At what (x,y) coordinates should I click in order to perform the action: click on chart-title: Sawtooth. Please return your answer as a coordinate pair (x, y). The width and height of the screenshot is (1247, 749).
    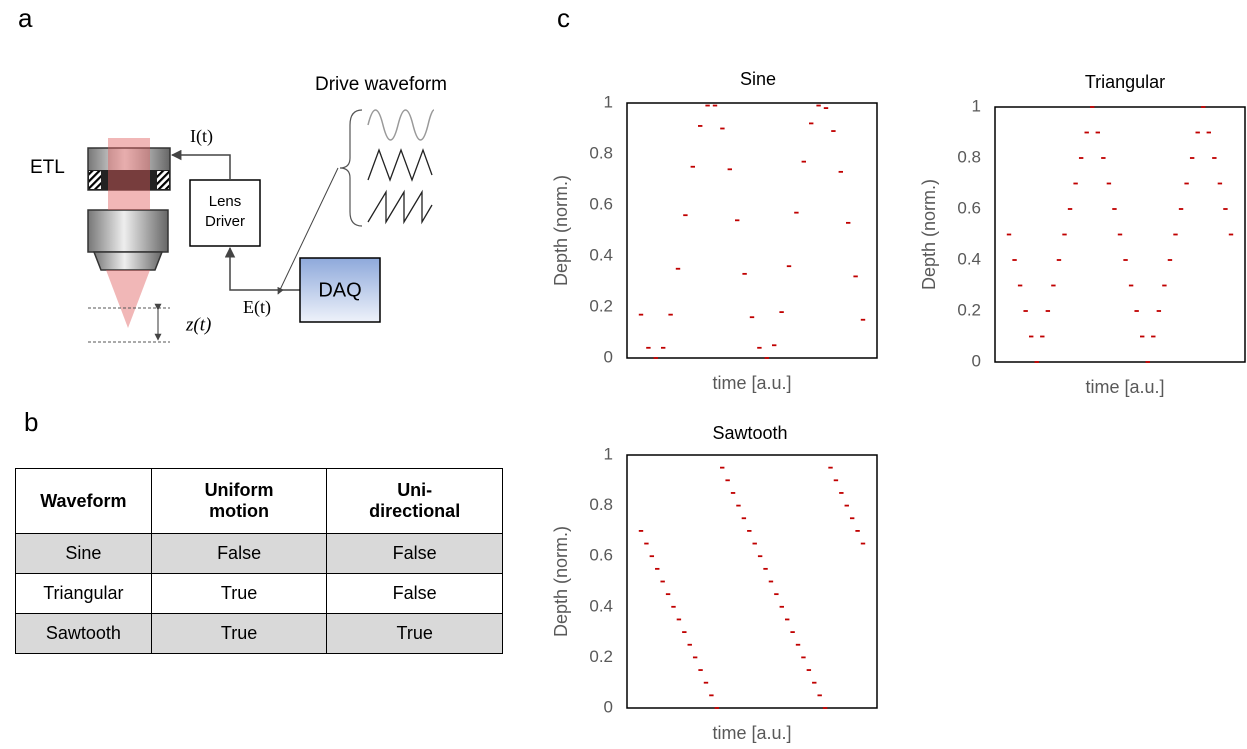
    Looking at the image, I should click on (749, 433).